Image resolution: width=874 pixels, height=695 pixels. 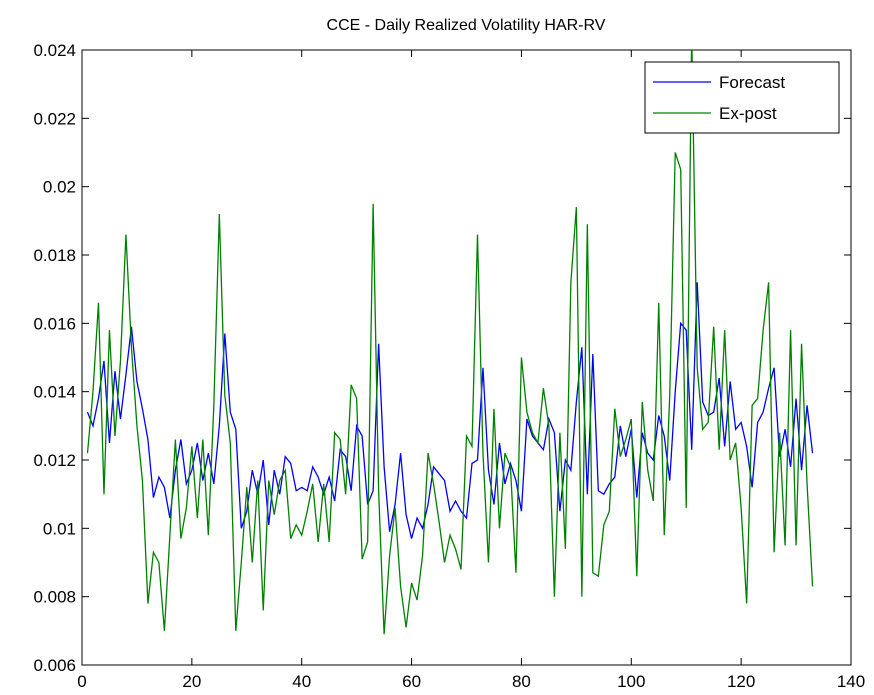 What do you see at coordinates (54, 255) in the screenshot?
I see `y-tick-label: 0.018` at bounding box center [54, 255].